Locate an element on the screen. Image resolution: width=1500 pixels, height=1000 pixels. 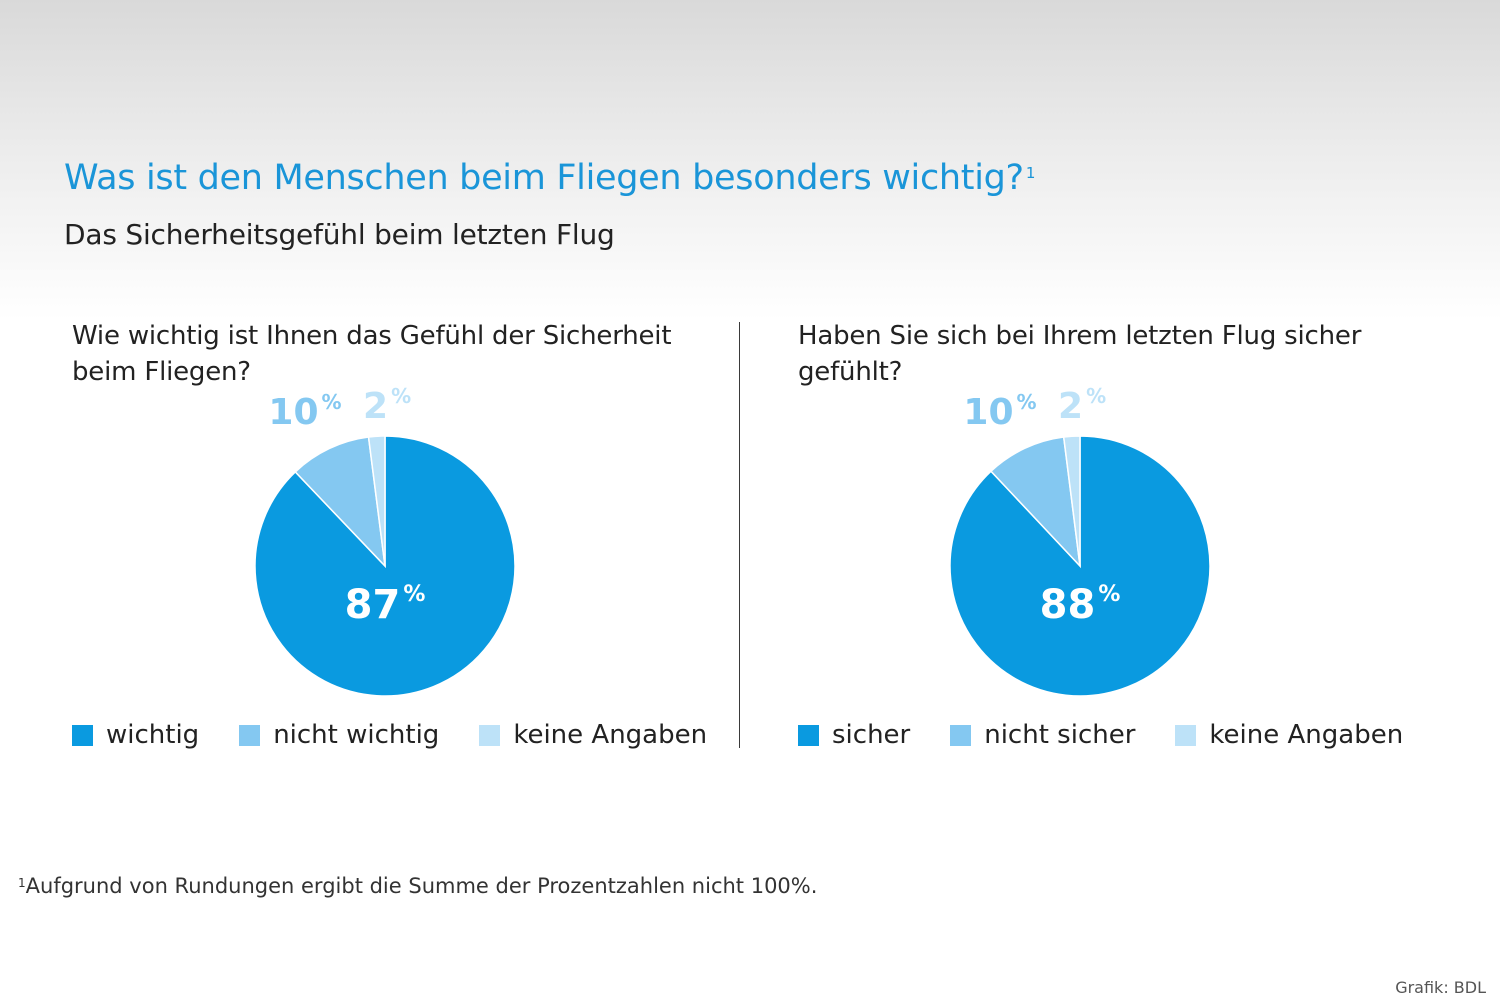
legend-item-sicher: sicher is located at coordinates (854, 735).